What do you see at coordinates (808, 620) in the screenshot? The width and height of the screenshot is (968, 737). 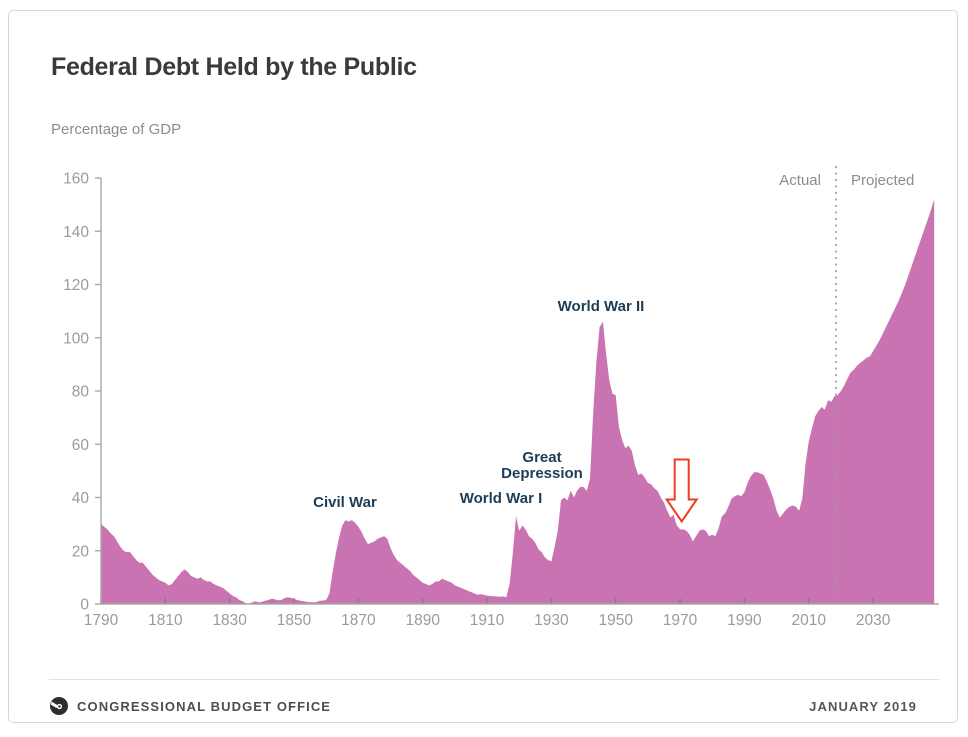 I see `x-tick-label: 2010` at bounding box center [808, 620].